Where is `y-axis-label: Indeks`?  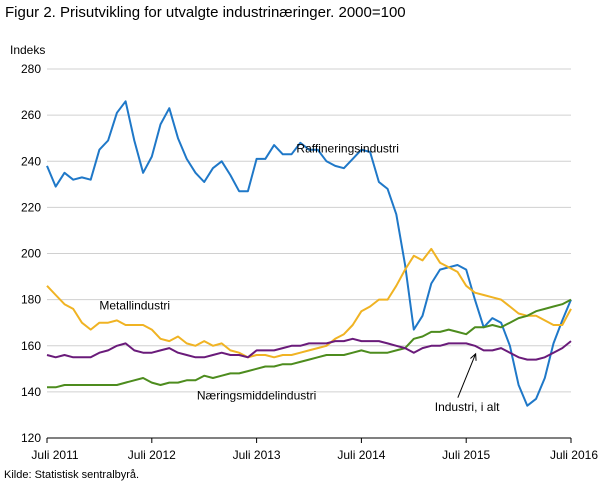 y-axis-label: Indeks is located at coordinates (27, 50).